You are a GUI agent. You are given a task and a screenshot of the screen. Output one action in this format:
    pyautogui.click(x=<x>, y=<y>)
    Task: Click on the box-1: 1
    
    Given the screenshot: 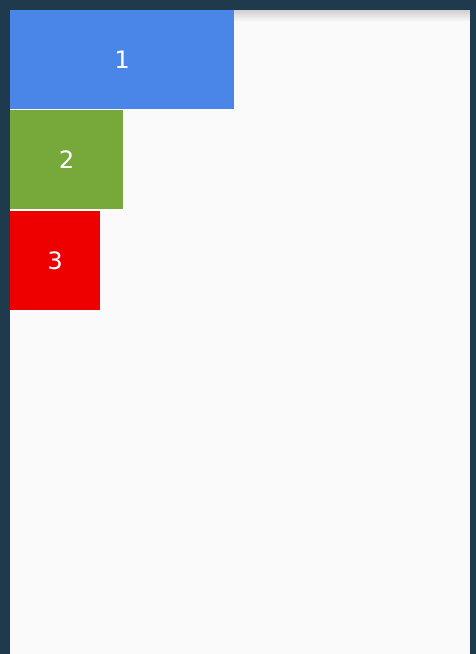 What is the action you would take?
    pyautogui.click(x=122, y=59)
    